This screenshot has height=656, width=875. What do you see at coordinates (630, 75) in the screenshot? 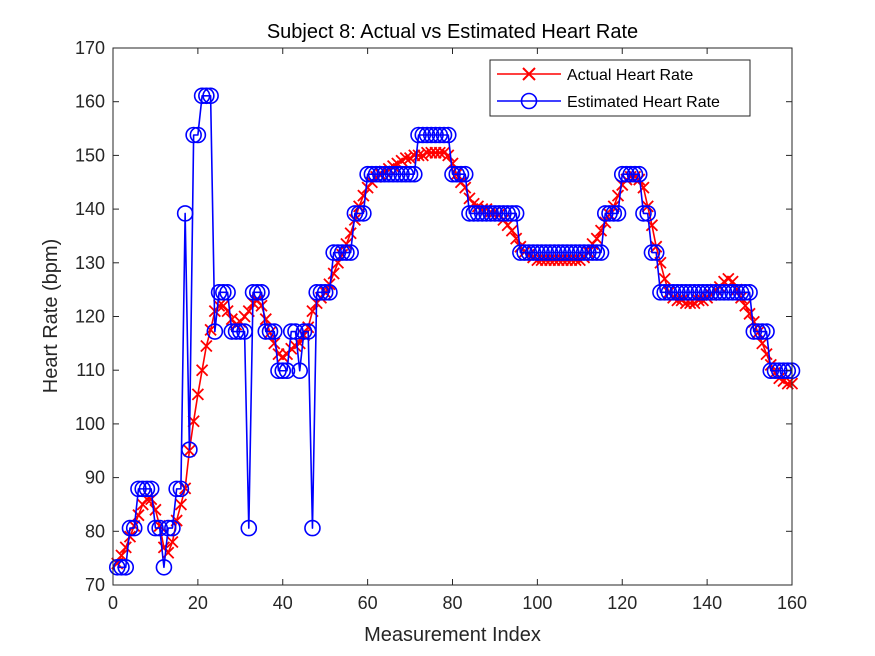
I see `legend-actual-label: Actual Heart Rate` at bounding box center [630, 75].